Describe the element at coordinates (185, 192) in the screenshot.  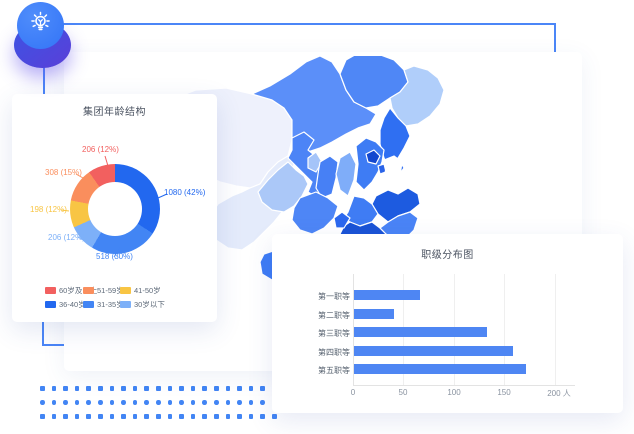
I see `donut-label-36-40: 1080 (42%)` at that location.